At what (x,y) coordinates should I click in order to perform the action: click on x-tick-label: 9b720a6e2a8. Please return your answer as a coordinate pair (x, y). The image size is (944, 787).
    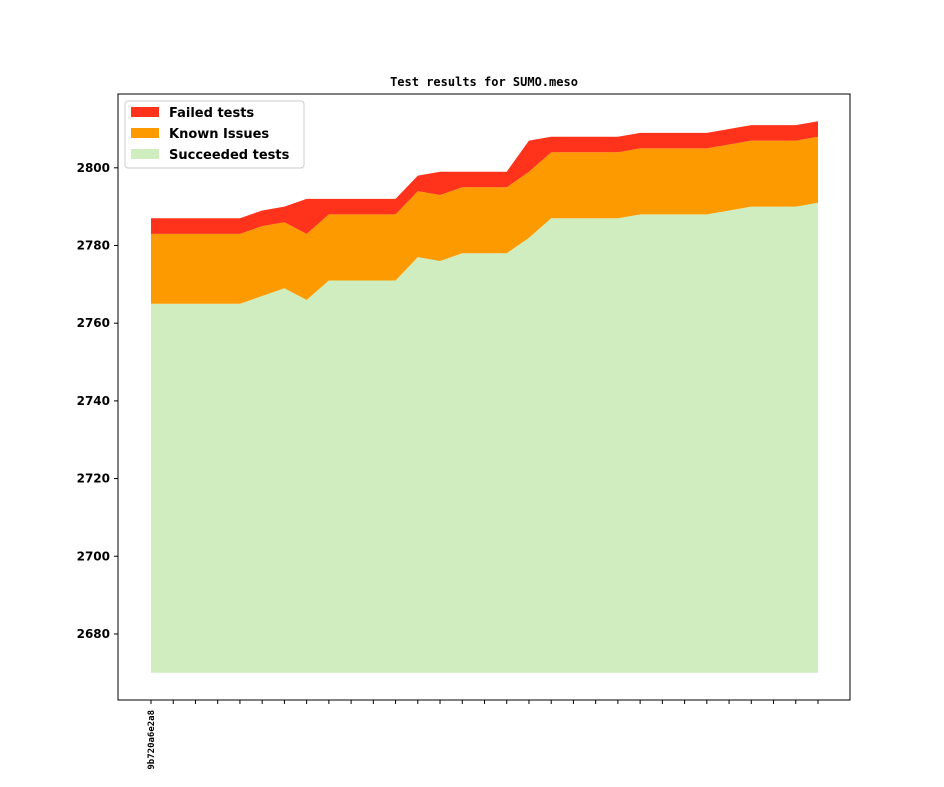
    Looking at the image, I should click on (152, 740).